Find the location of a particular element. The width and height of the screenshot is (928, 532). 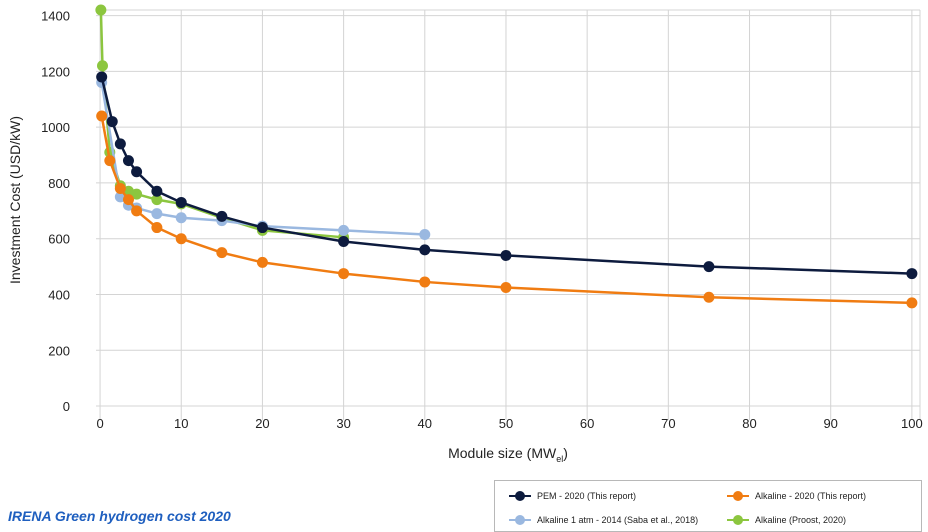

legend-swatch-alkaline-1atm-2014 is located at coordinates (520, 520).